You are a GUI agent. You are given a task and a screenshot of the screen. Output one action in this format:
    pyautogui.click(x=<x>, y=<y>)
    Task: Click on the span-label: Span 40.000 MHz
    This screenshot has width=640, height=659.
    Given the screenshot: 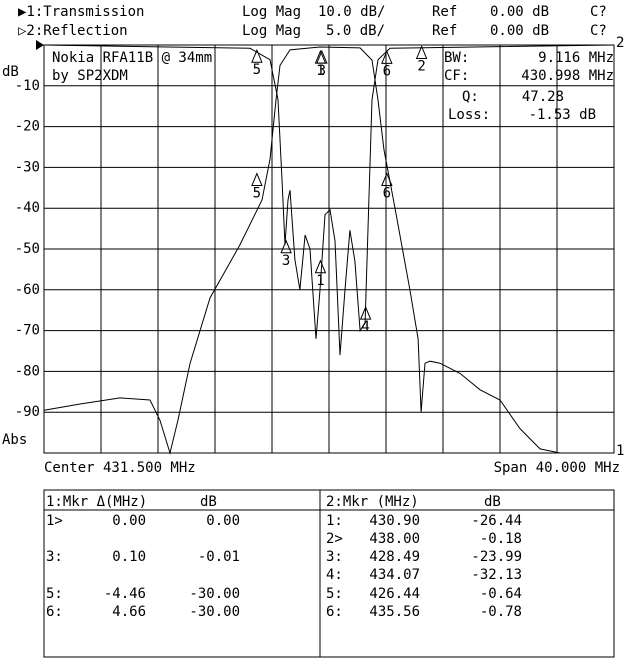 What is the action you would take?
    pyautogui.click(x=557, y=468)
    